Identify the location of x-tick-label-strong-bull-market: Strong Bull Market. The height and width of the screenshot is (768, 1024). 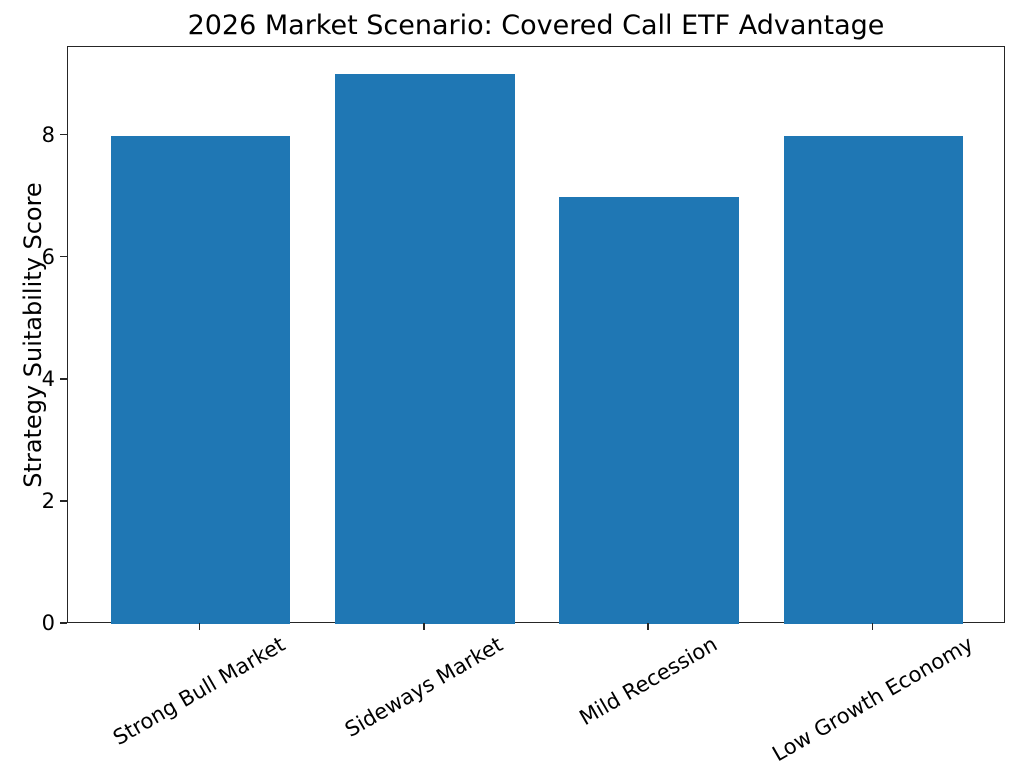
(199, 690).